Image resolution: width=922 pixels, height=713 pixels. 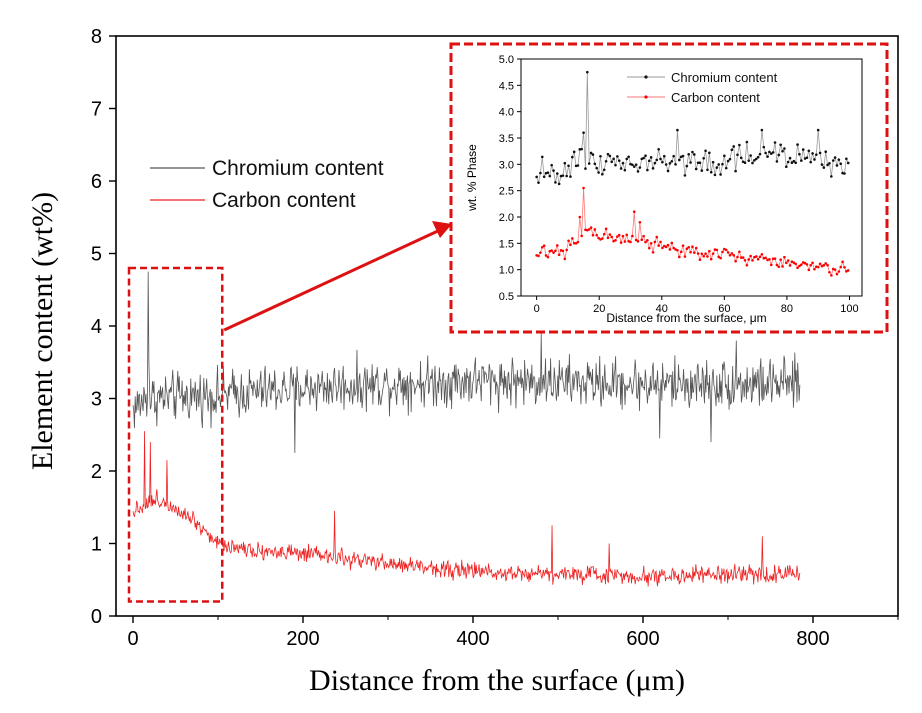 I want to click on x-tick-label: 0, so click(x=132, y=639).